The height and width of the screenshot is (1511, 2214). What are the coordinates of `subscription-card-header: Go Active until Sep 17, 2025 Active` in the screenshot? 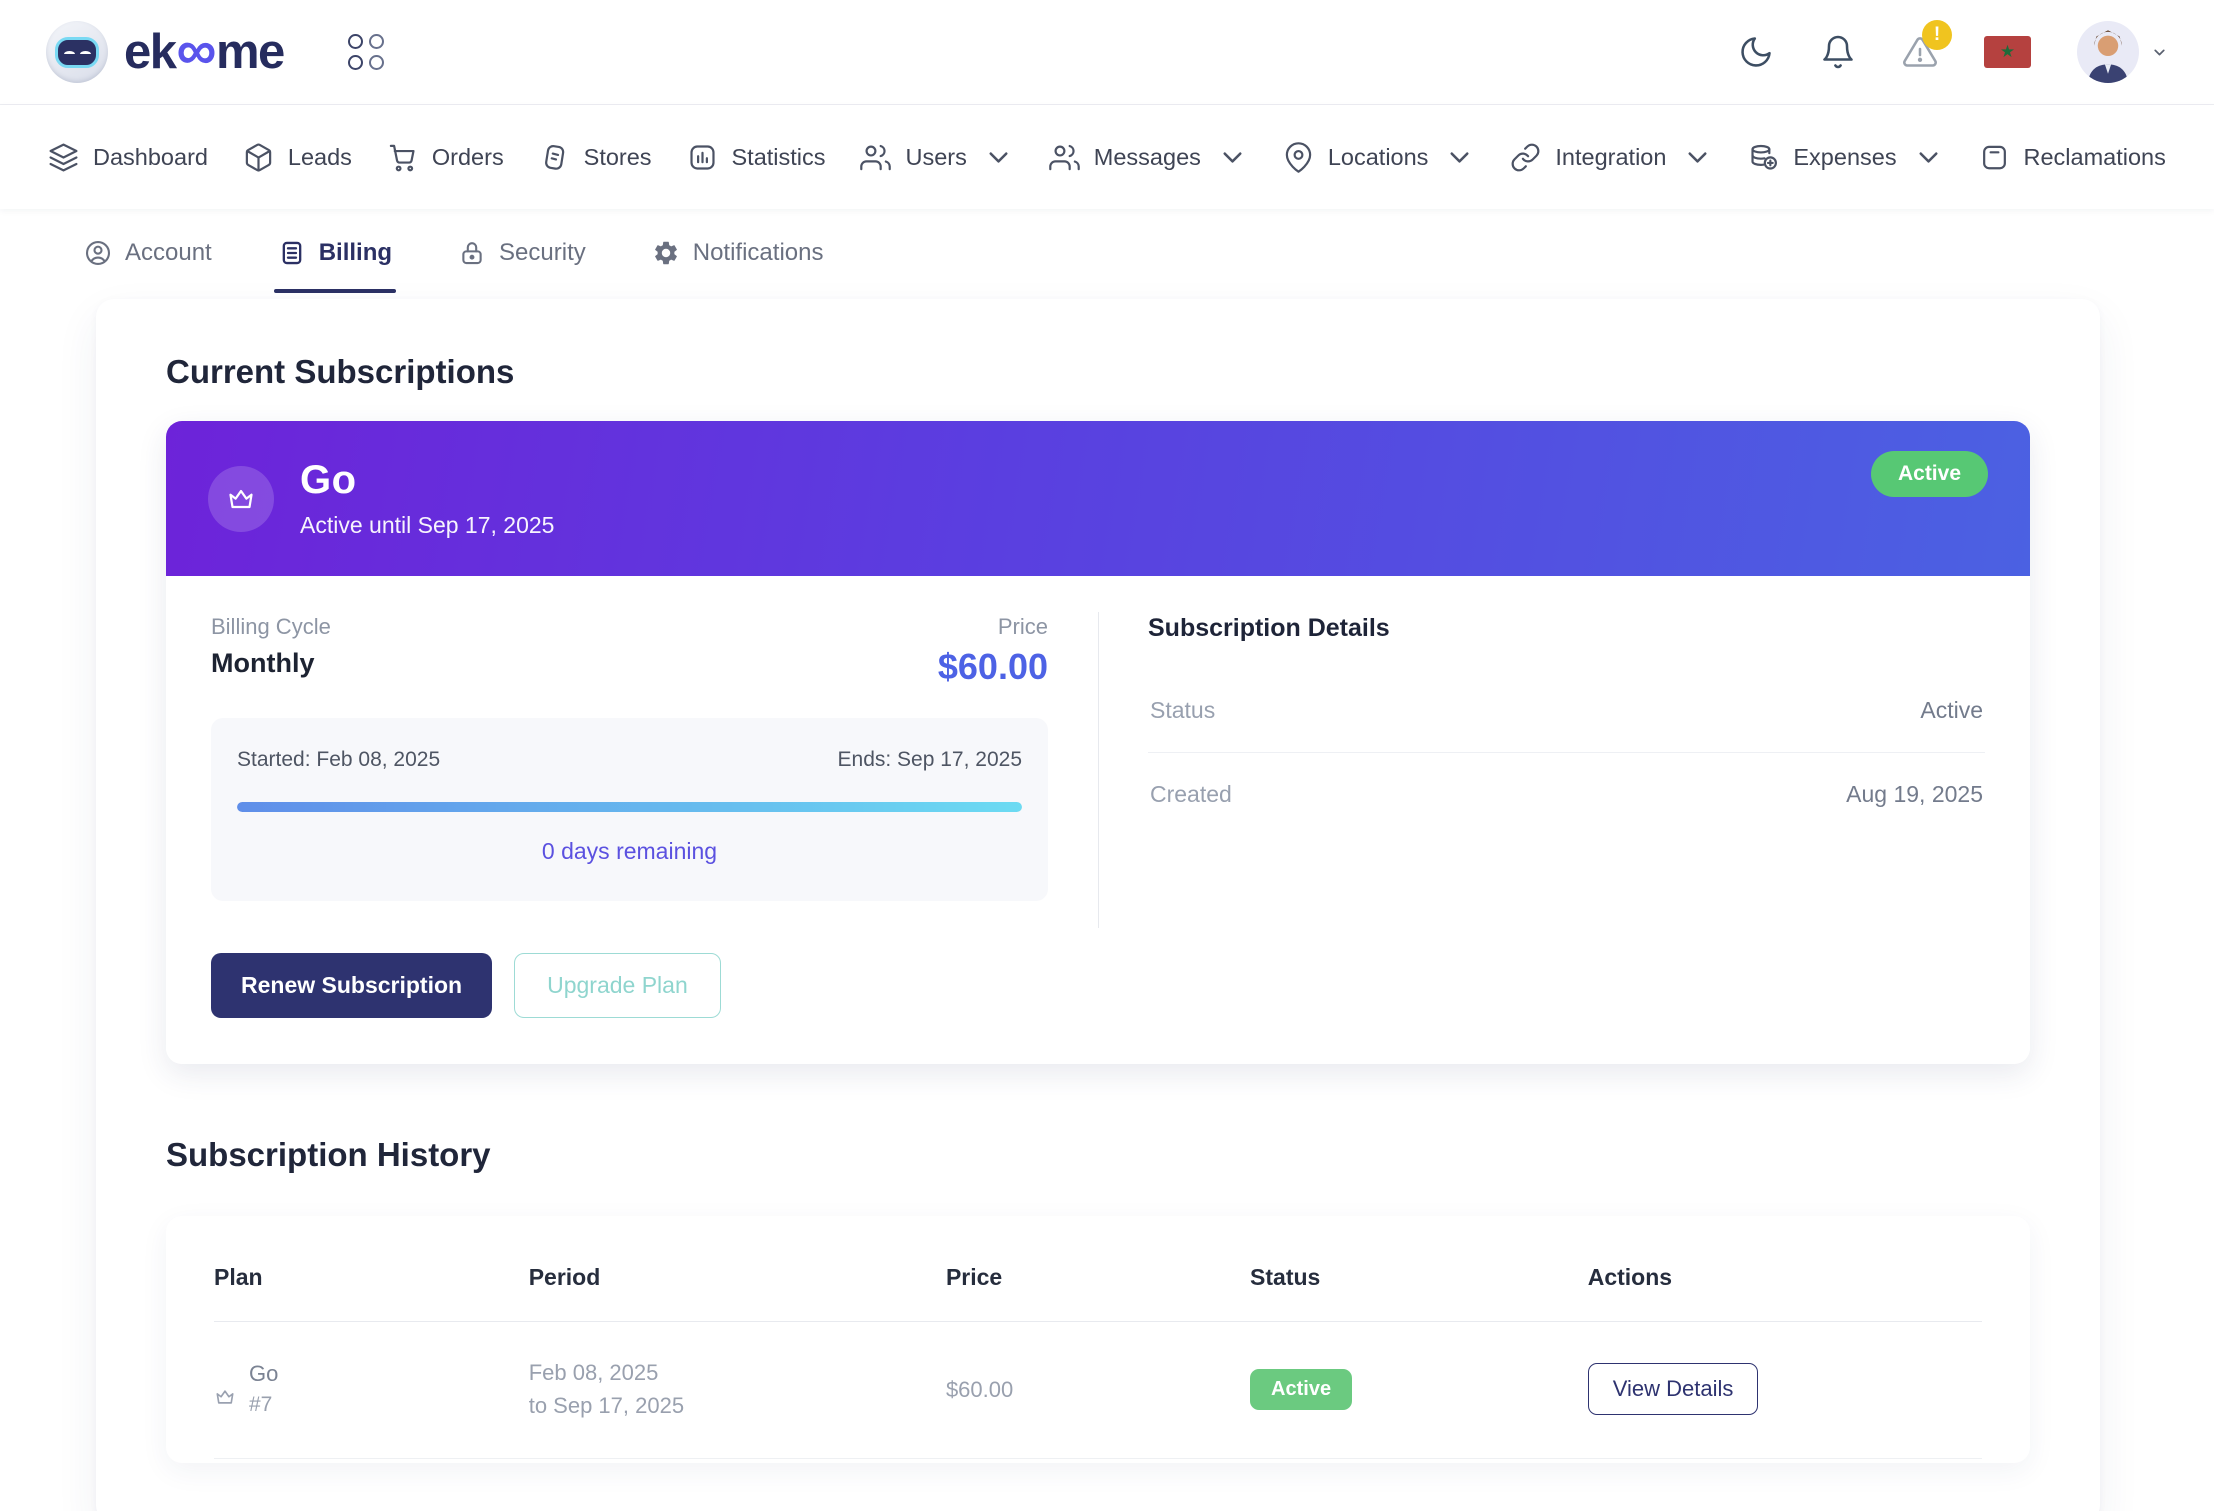 It's located at (1098, 498).